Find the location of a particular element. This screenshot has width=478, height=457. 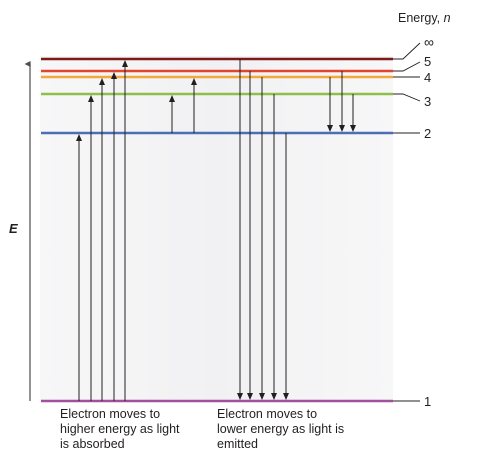

level-label-2: 2 is located at coordinates (428, 133).